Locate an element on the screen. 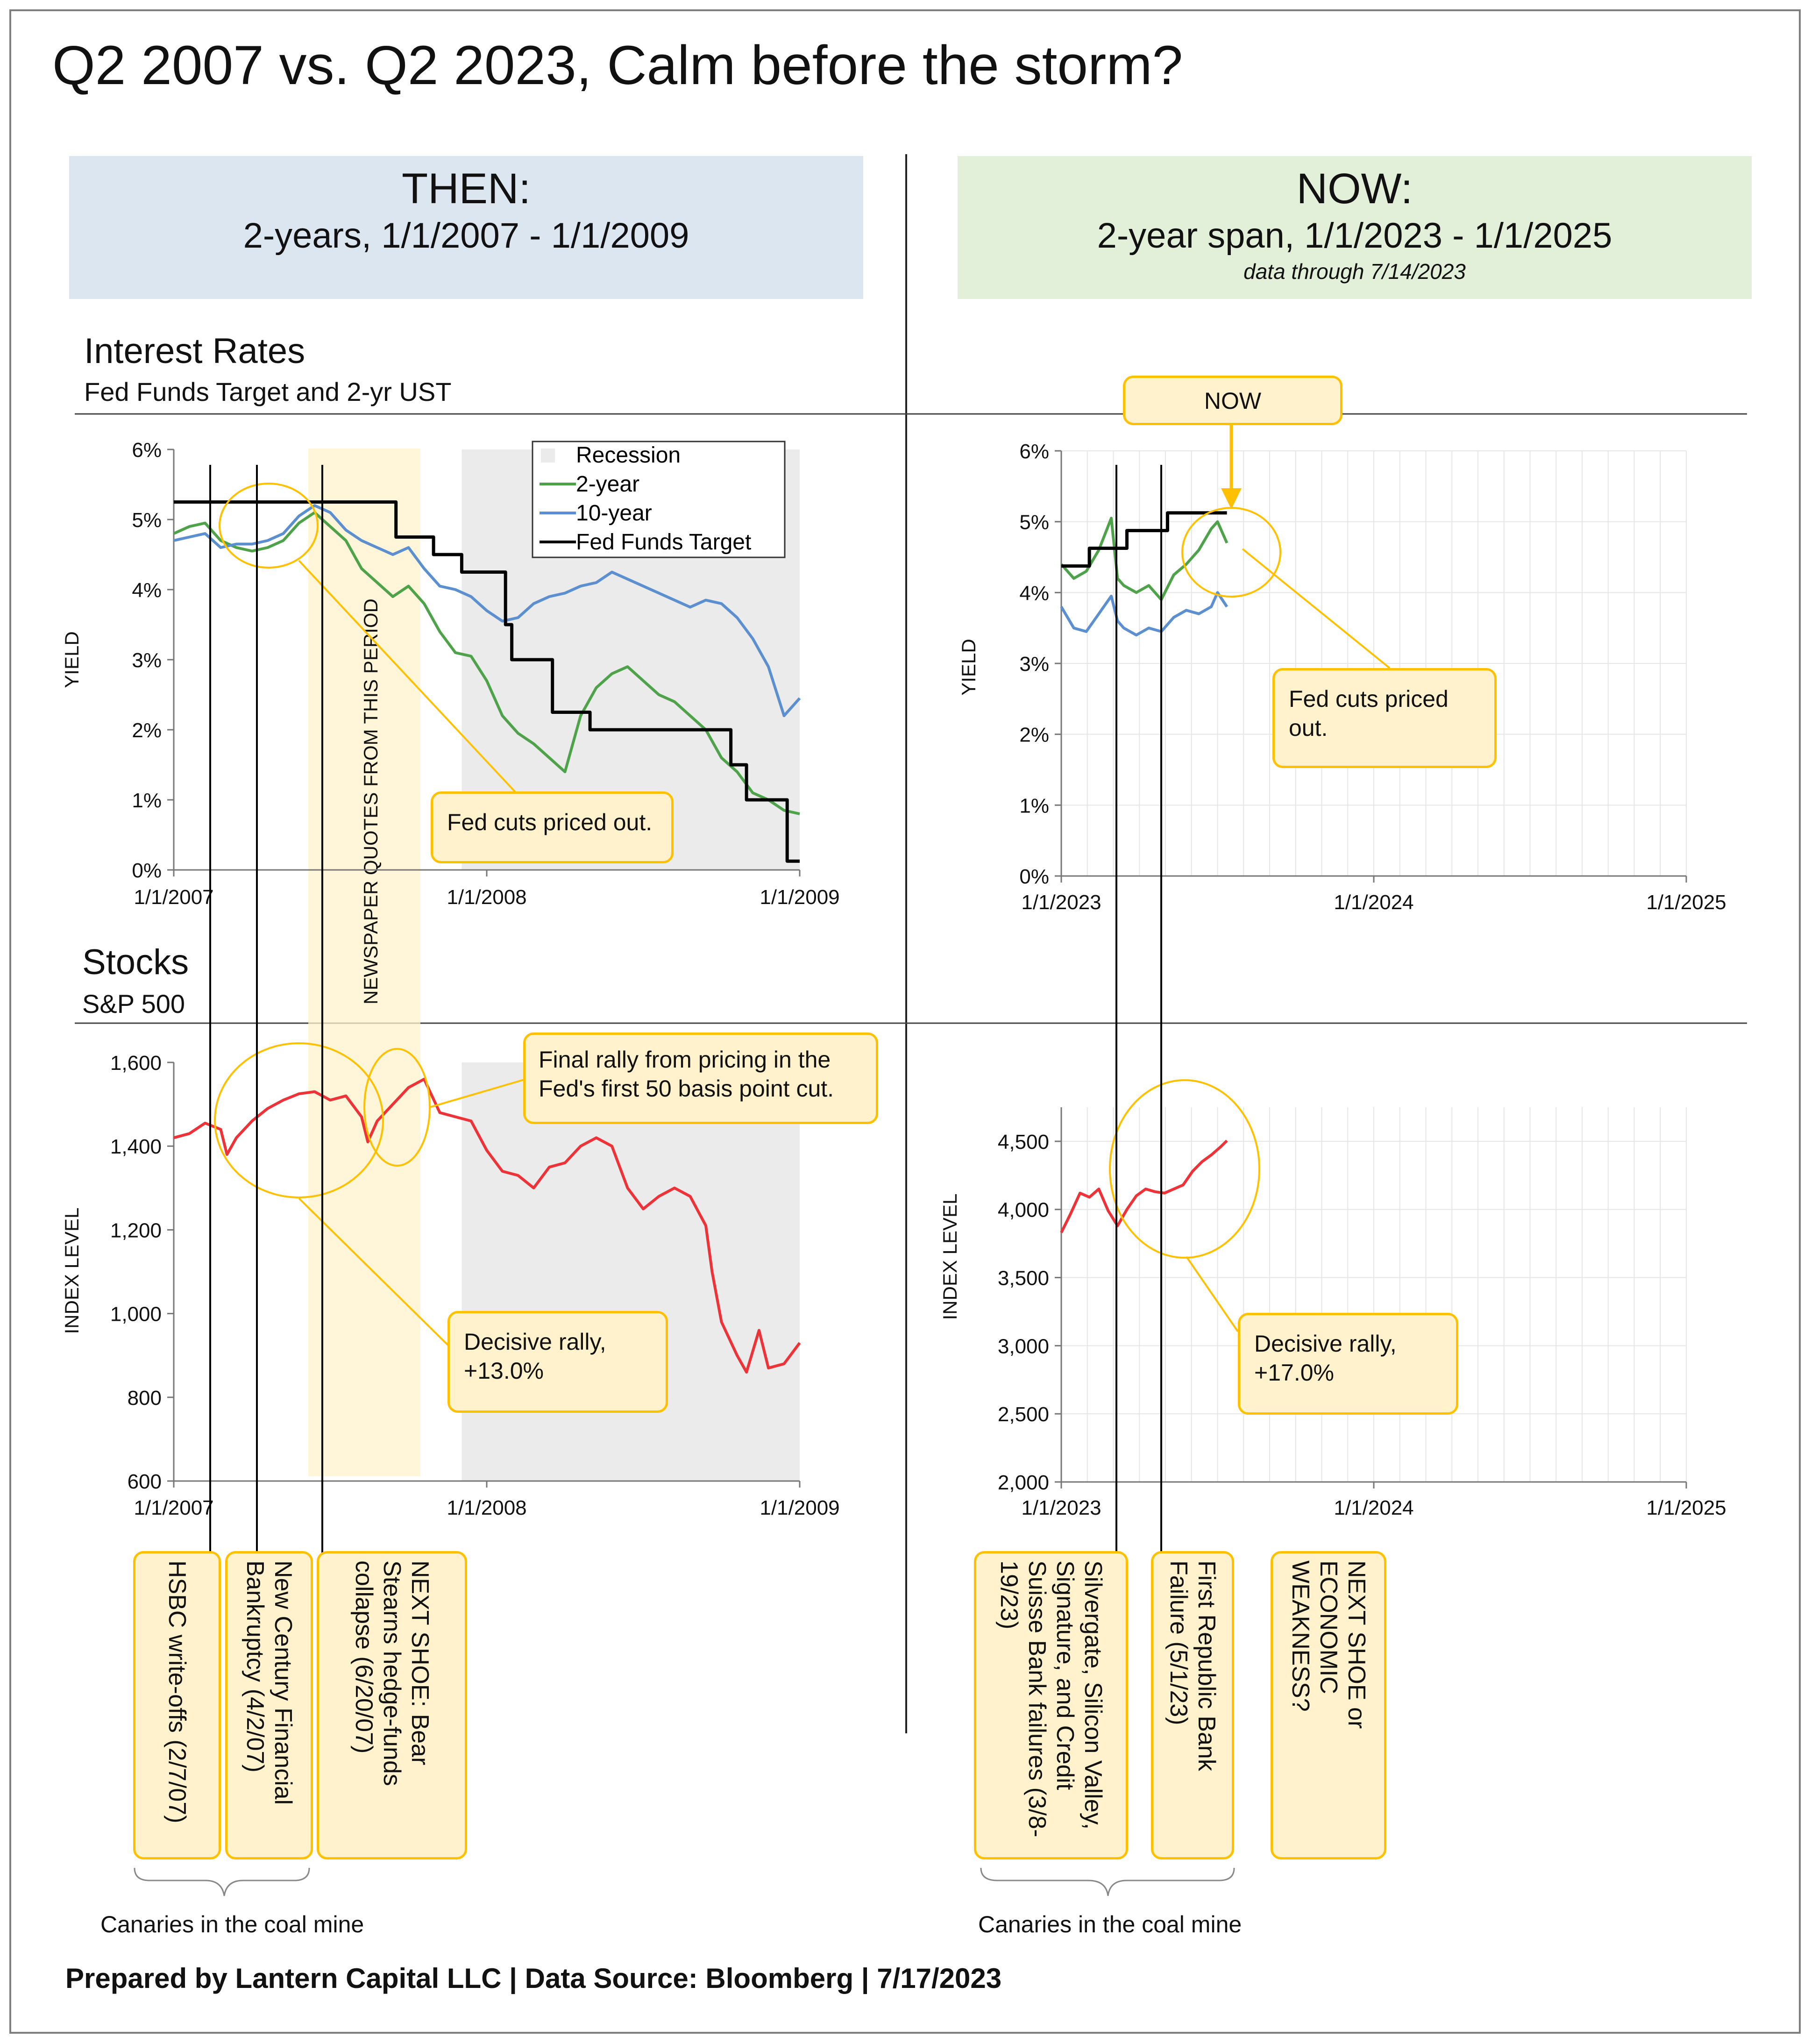 The width and height of the screenshot is (1811, 2044). final-rally-callout-line2: Fed's first 50 basis point cut. is located at coordinates (686, 1088).